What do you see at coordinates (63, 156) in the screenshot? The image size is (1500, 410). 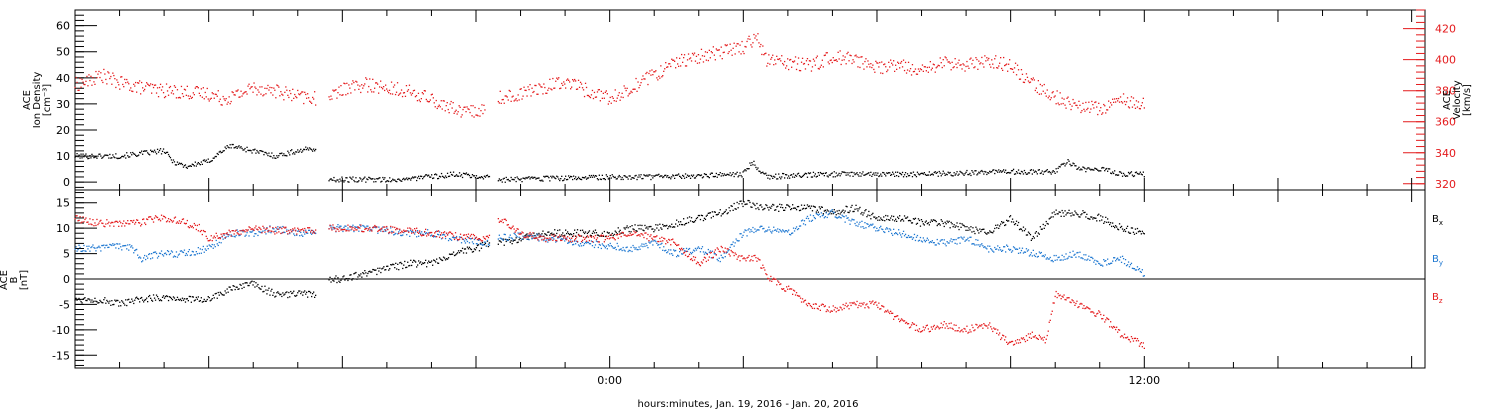 I see `density-axis-tick-label: 10` at bounding box center [63, 156].